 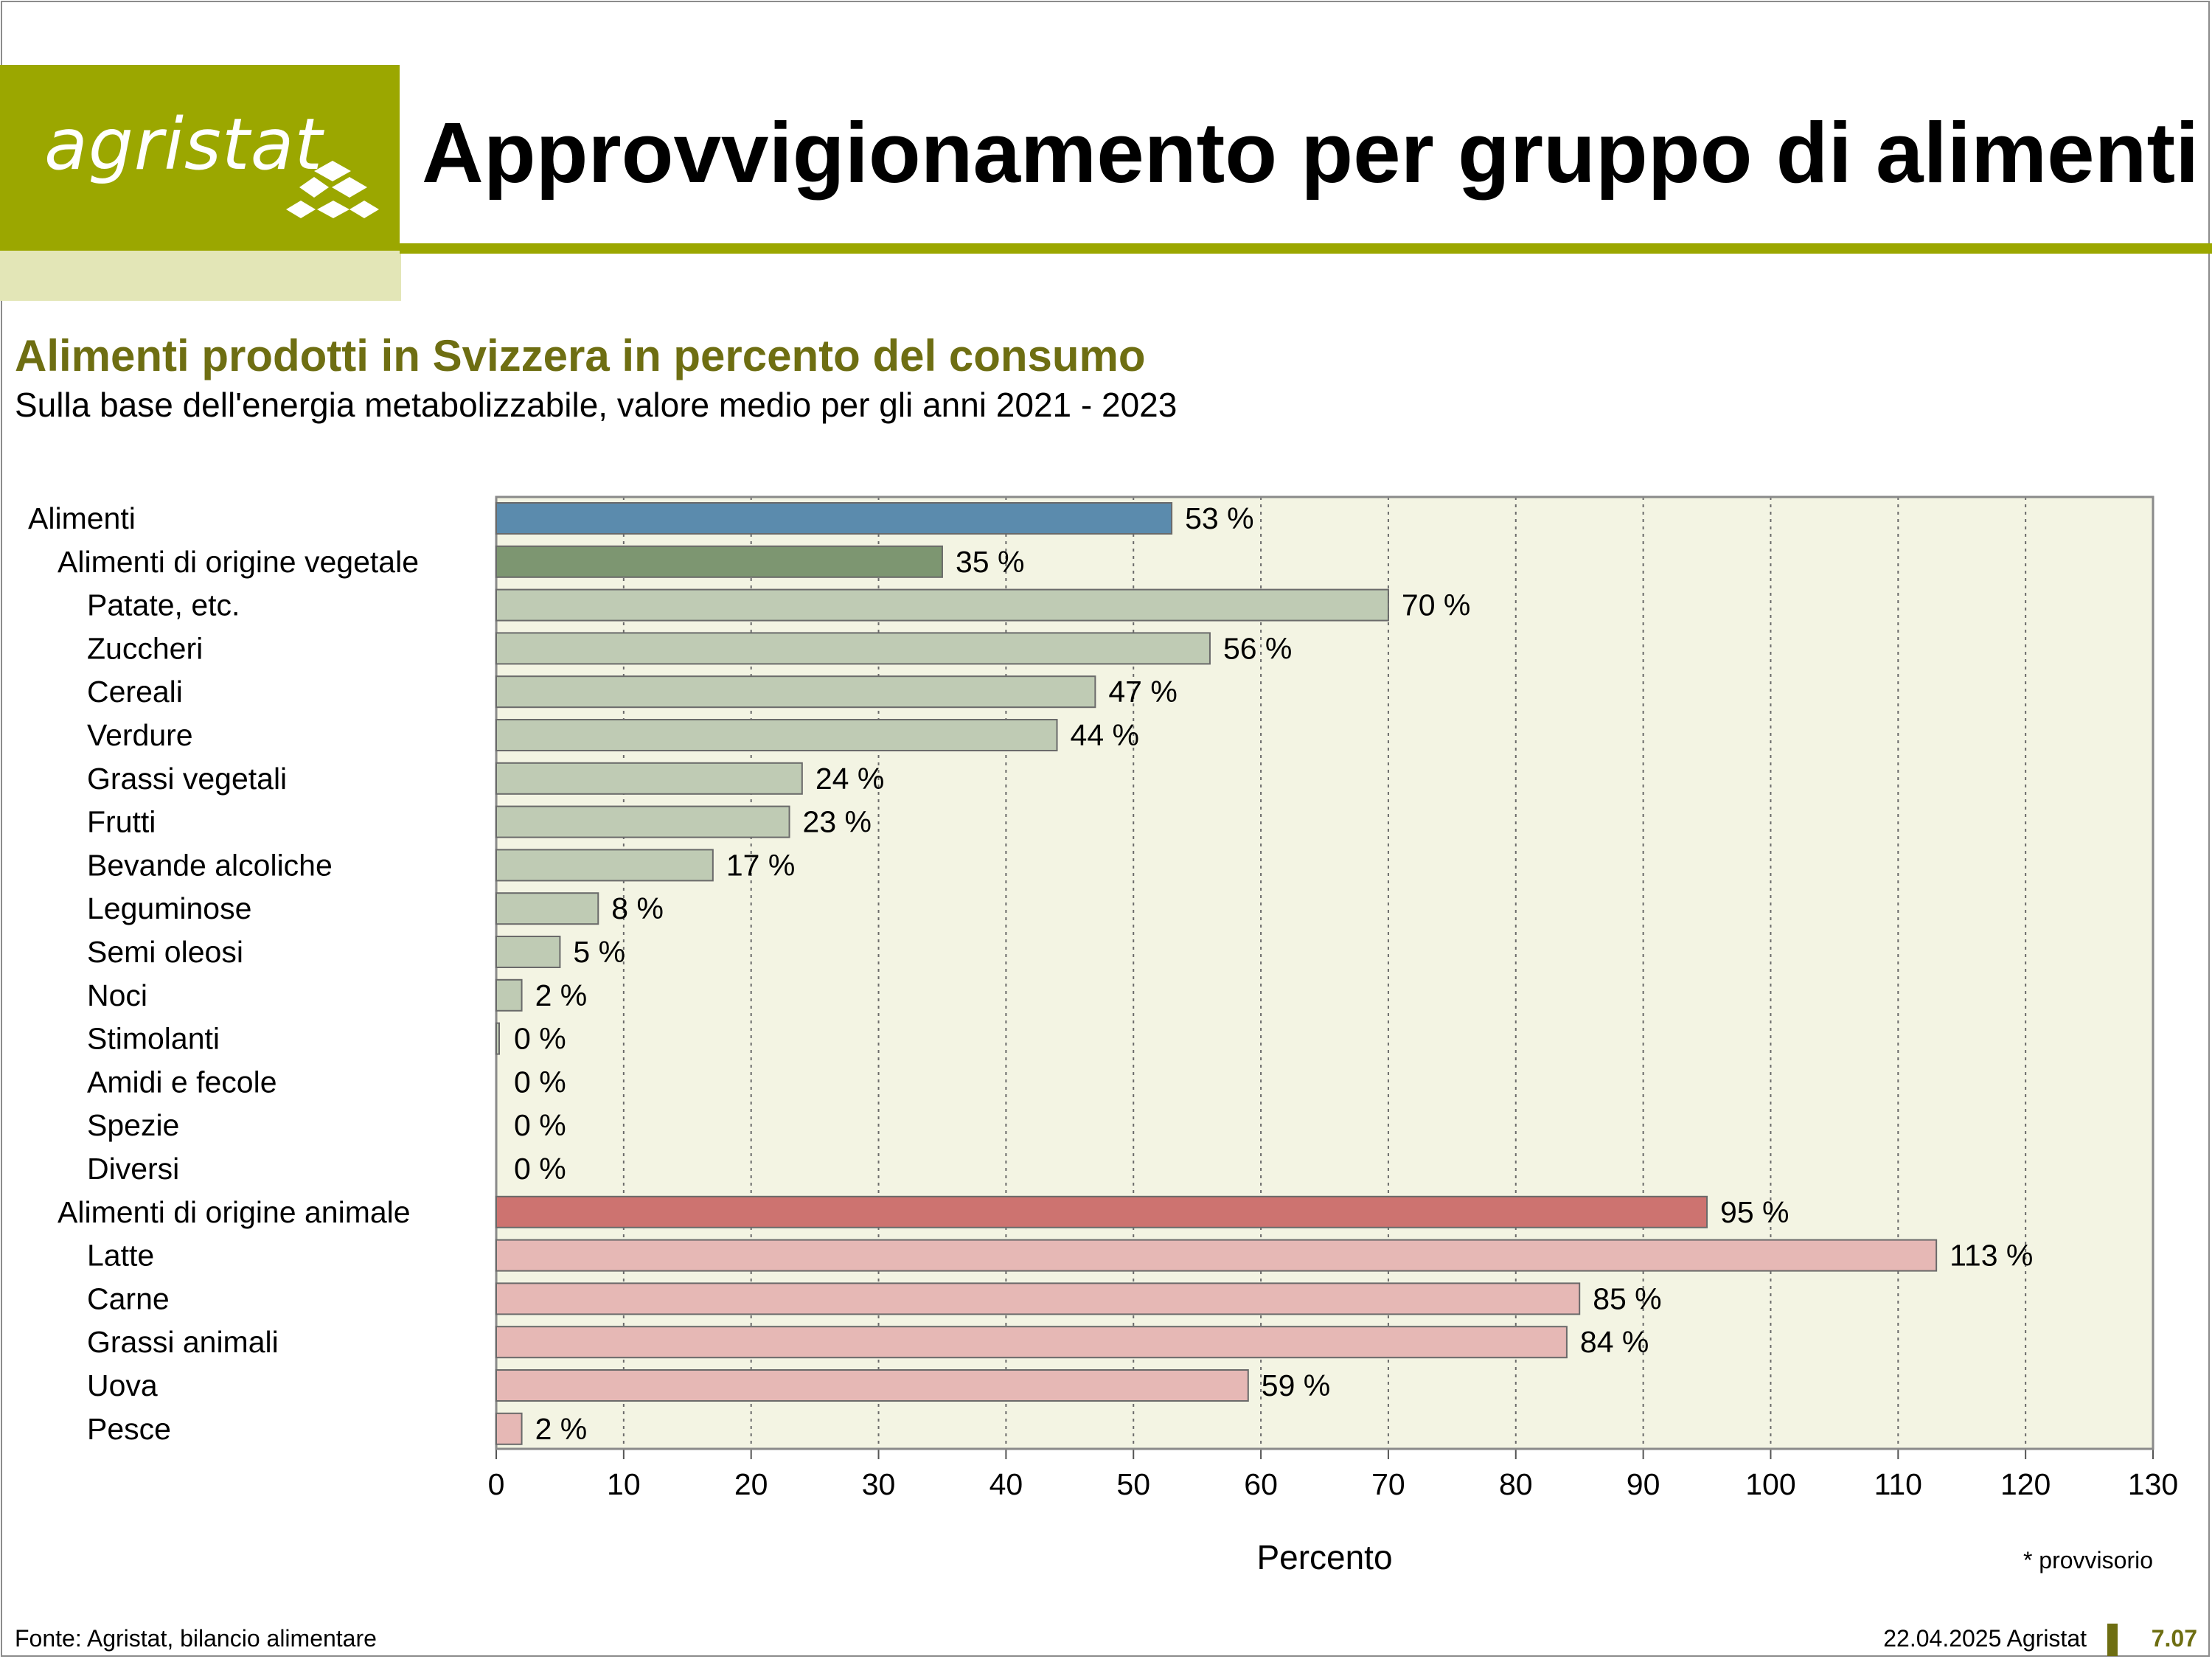 I want to click on category-label: Stimolanti, so click(x=153, y=1039).